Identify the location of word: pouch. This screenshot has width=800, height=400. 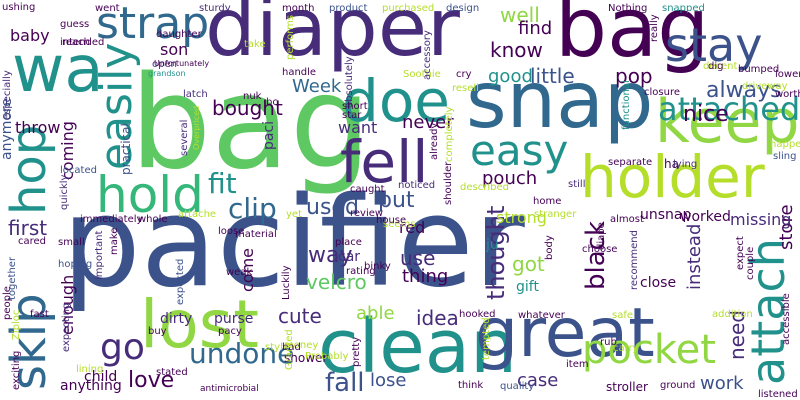
(510, 178).